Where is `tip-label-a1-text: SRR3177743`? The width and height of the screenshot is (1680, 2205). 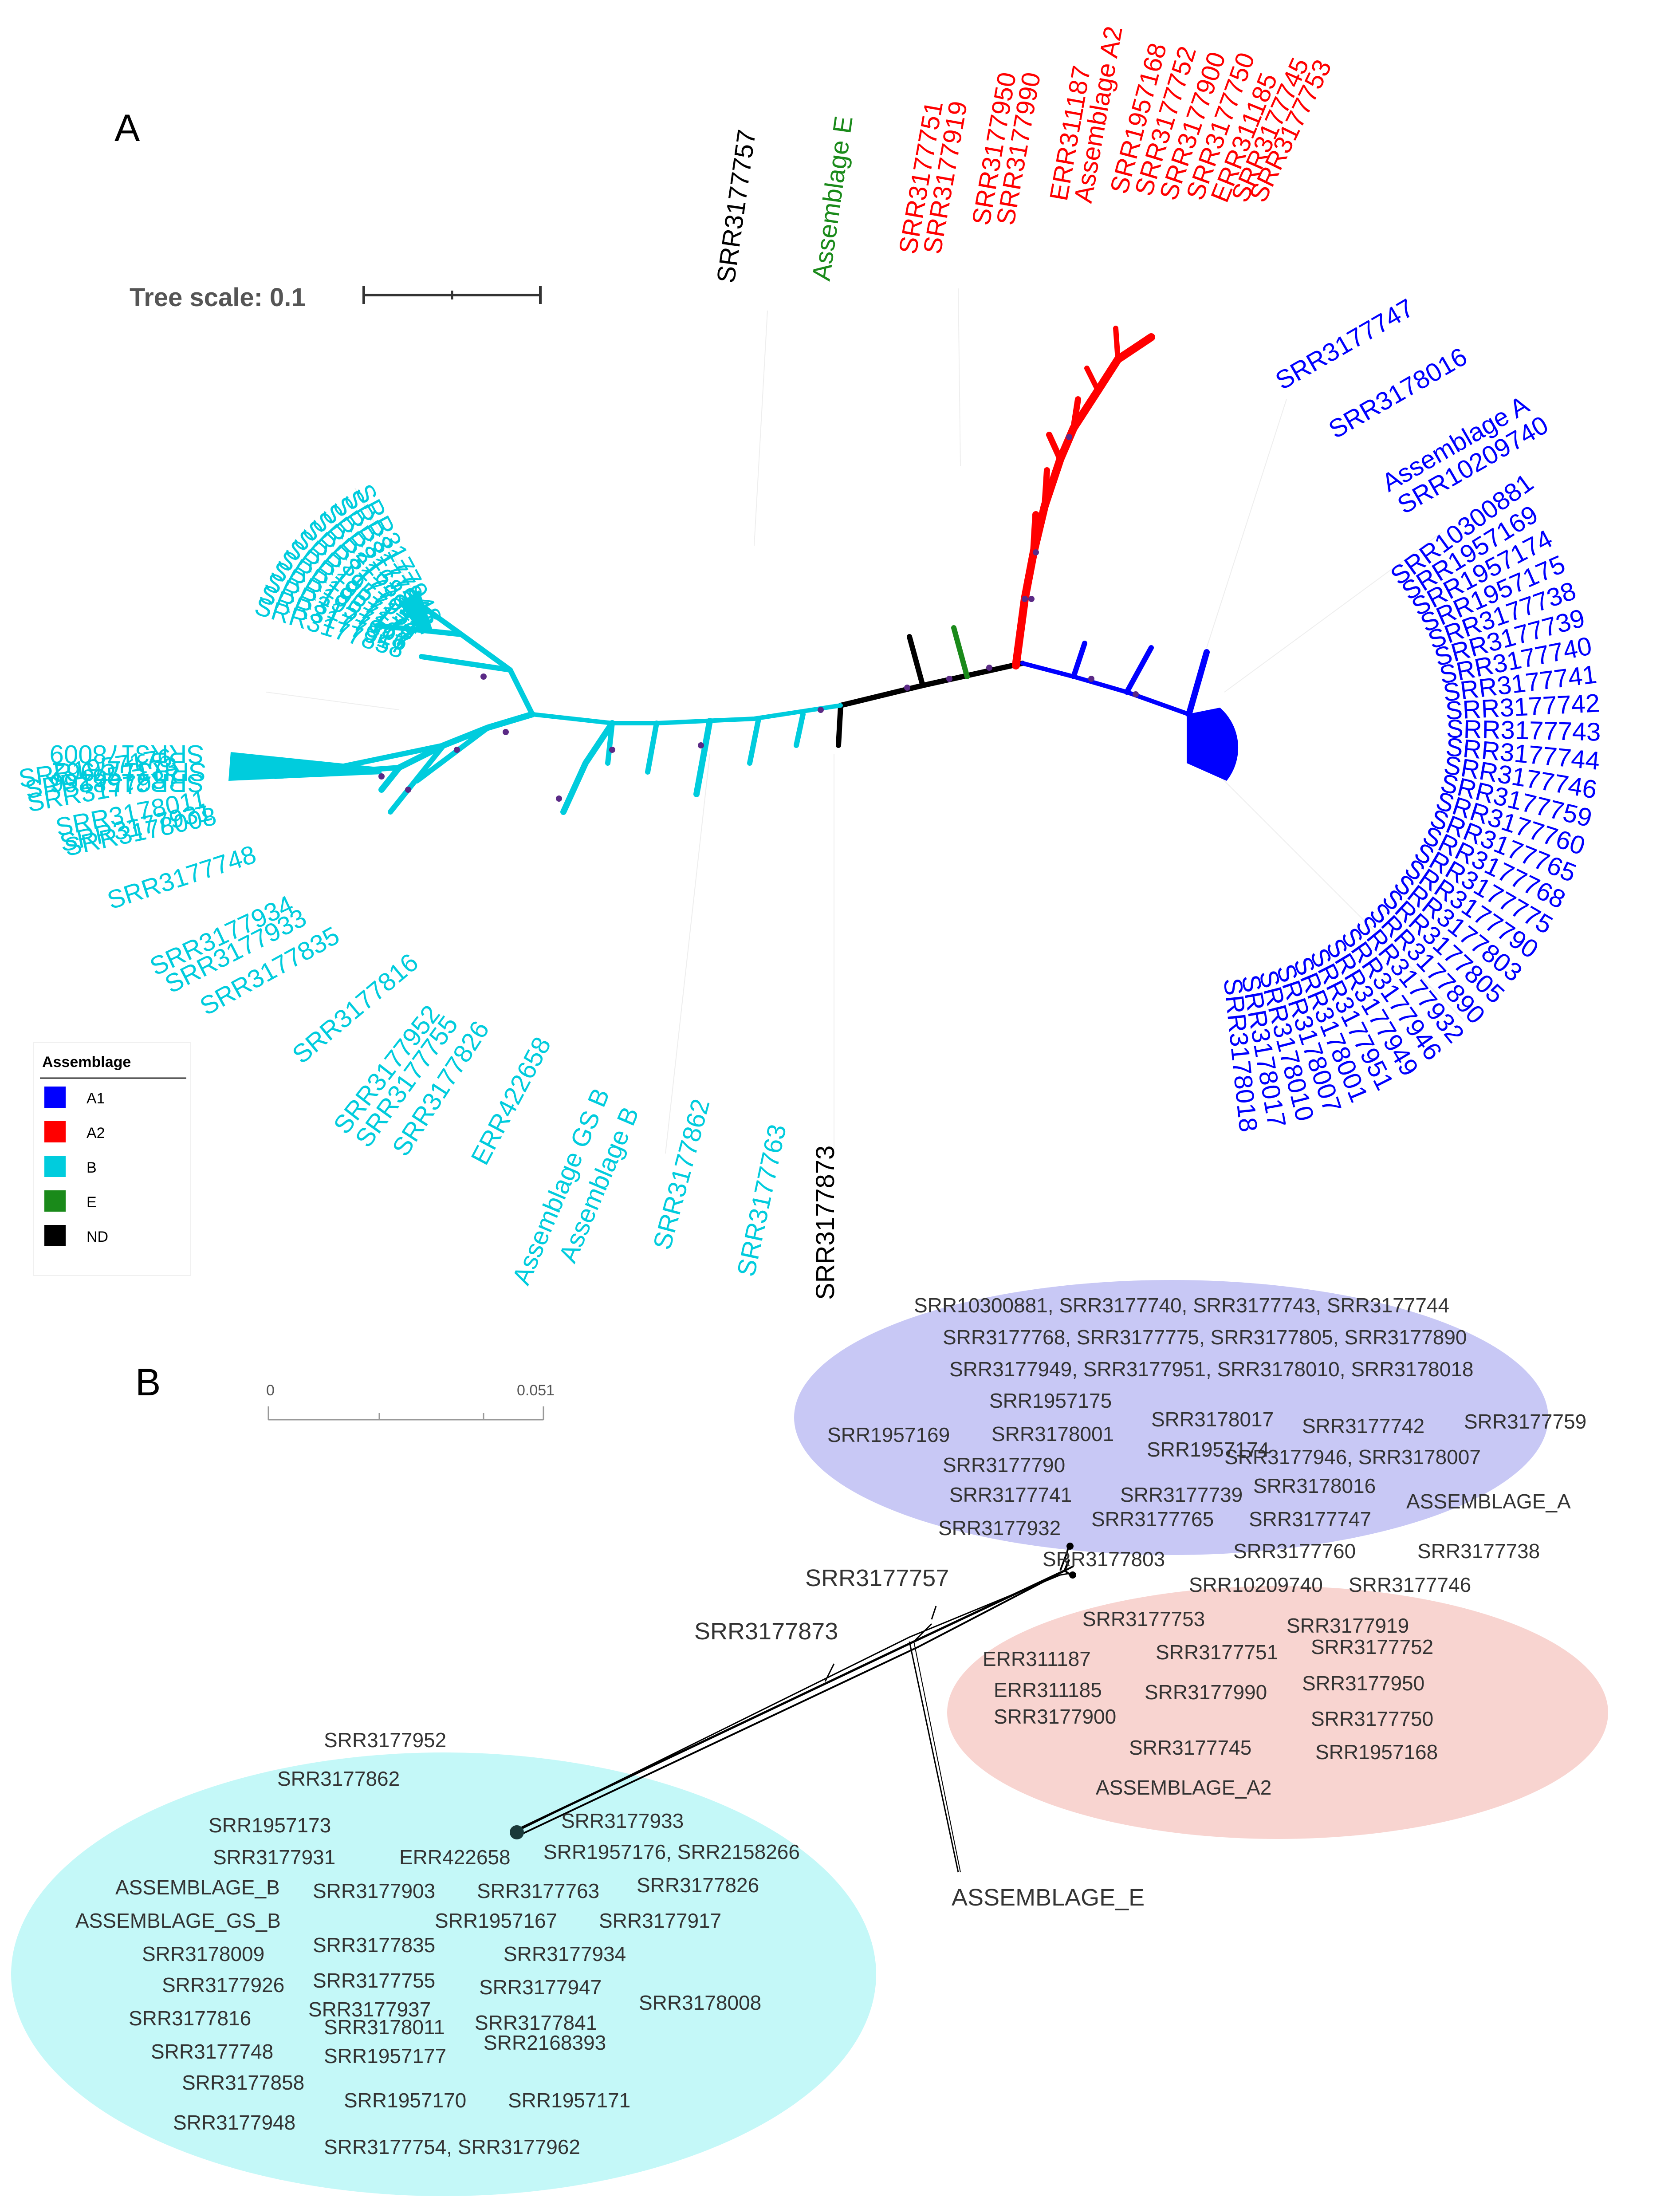
tip-label-a1-text: SRR3177743 is located at coordinates (1524, 730).